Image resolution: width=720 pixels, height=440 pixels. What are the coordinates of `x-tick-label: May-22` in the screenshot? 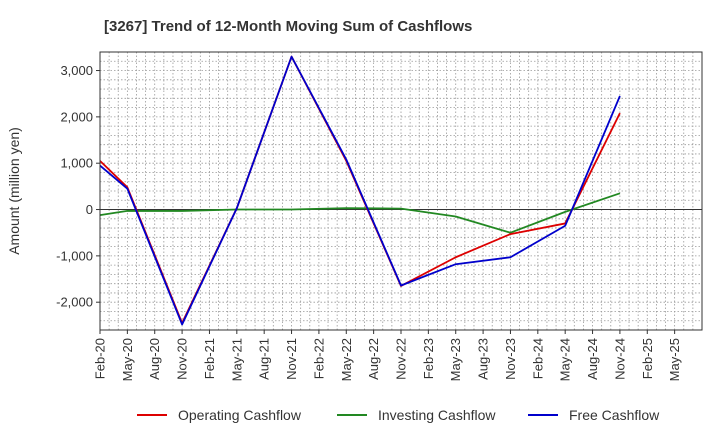 It's located at (346, 359).